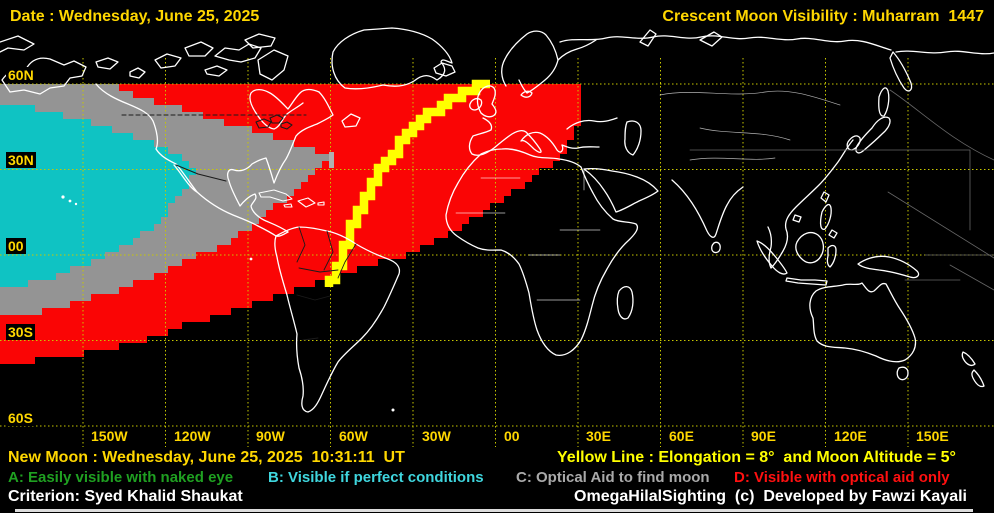 The image size is (994, 513). Describe the element at coordinates (598, 436) in the screenshot. I see `lon-label-30E: 30E` at that location.